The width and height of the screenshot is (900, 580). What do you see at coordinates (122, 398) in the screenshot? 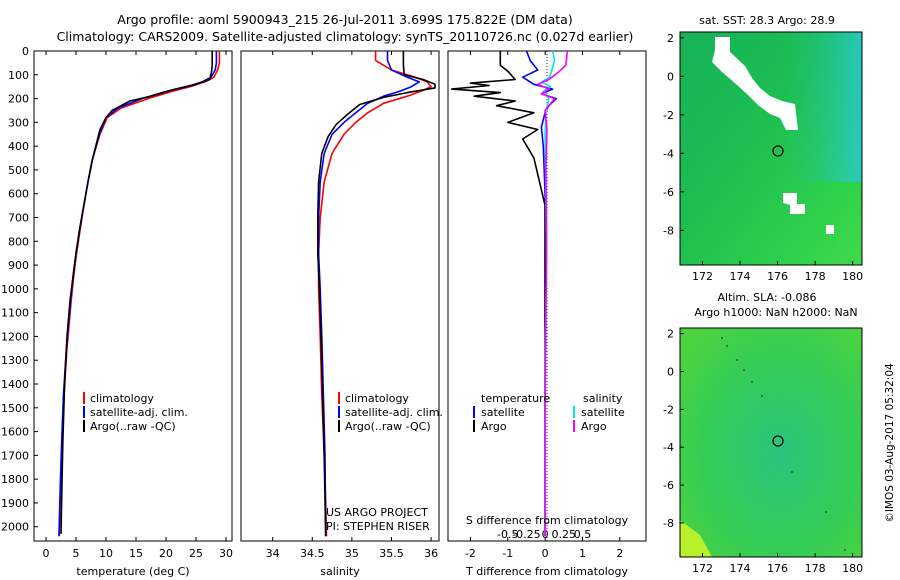
I see `legend-label-climatology: climatology` at bounding box center [122, 398].